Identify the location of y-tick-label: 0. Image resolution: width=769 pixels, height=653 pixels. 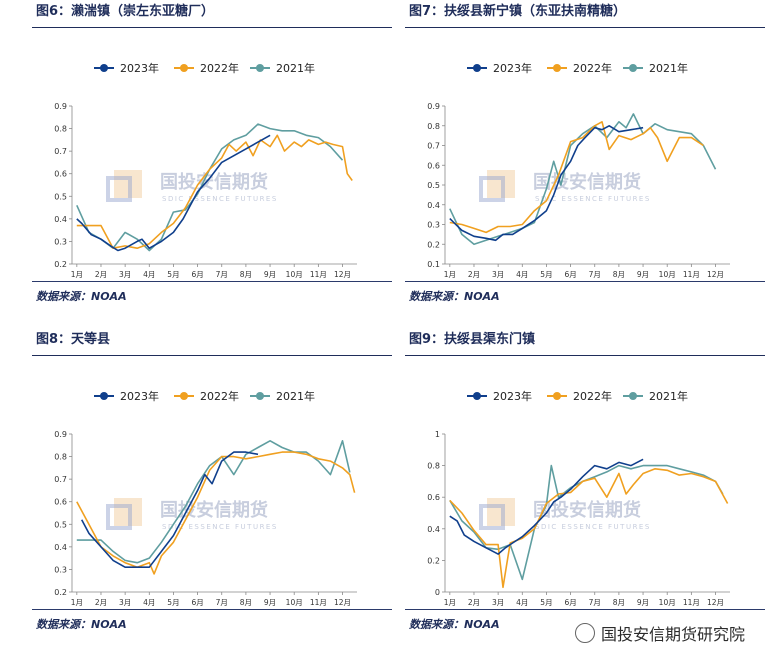
(437, 592).